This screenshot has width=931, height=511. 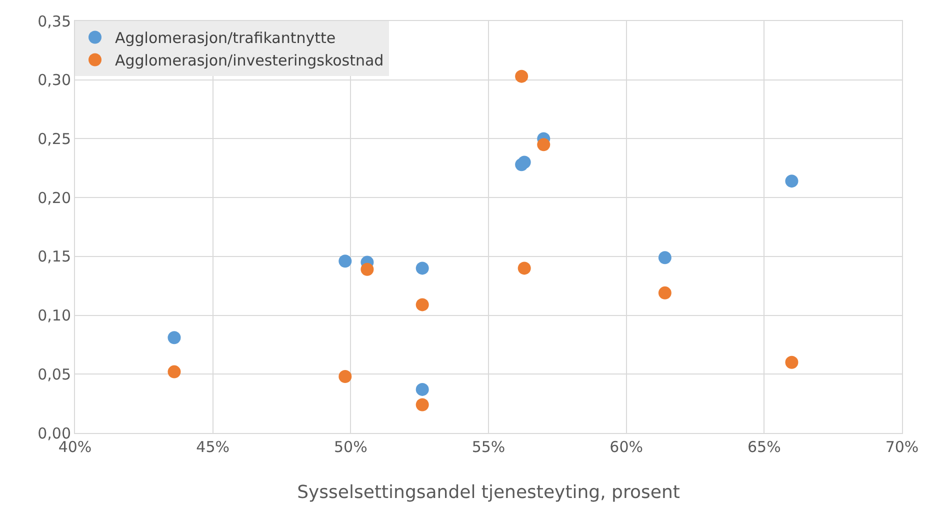 I want to click on x-tick-label: 65%, so click(x=764, y=447).